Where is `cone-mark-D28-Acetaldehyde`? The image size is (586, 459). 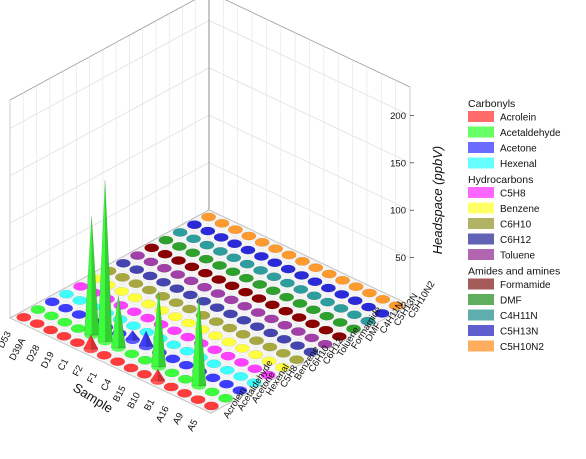 cone-mark-D28-Acetaldehyde is located at coordinates (65, 322).